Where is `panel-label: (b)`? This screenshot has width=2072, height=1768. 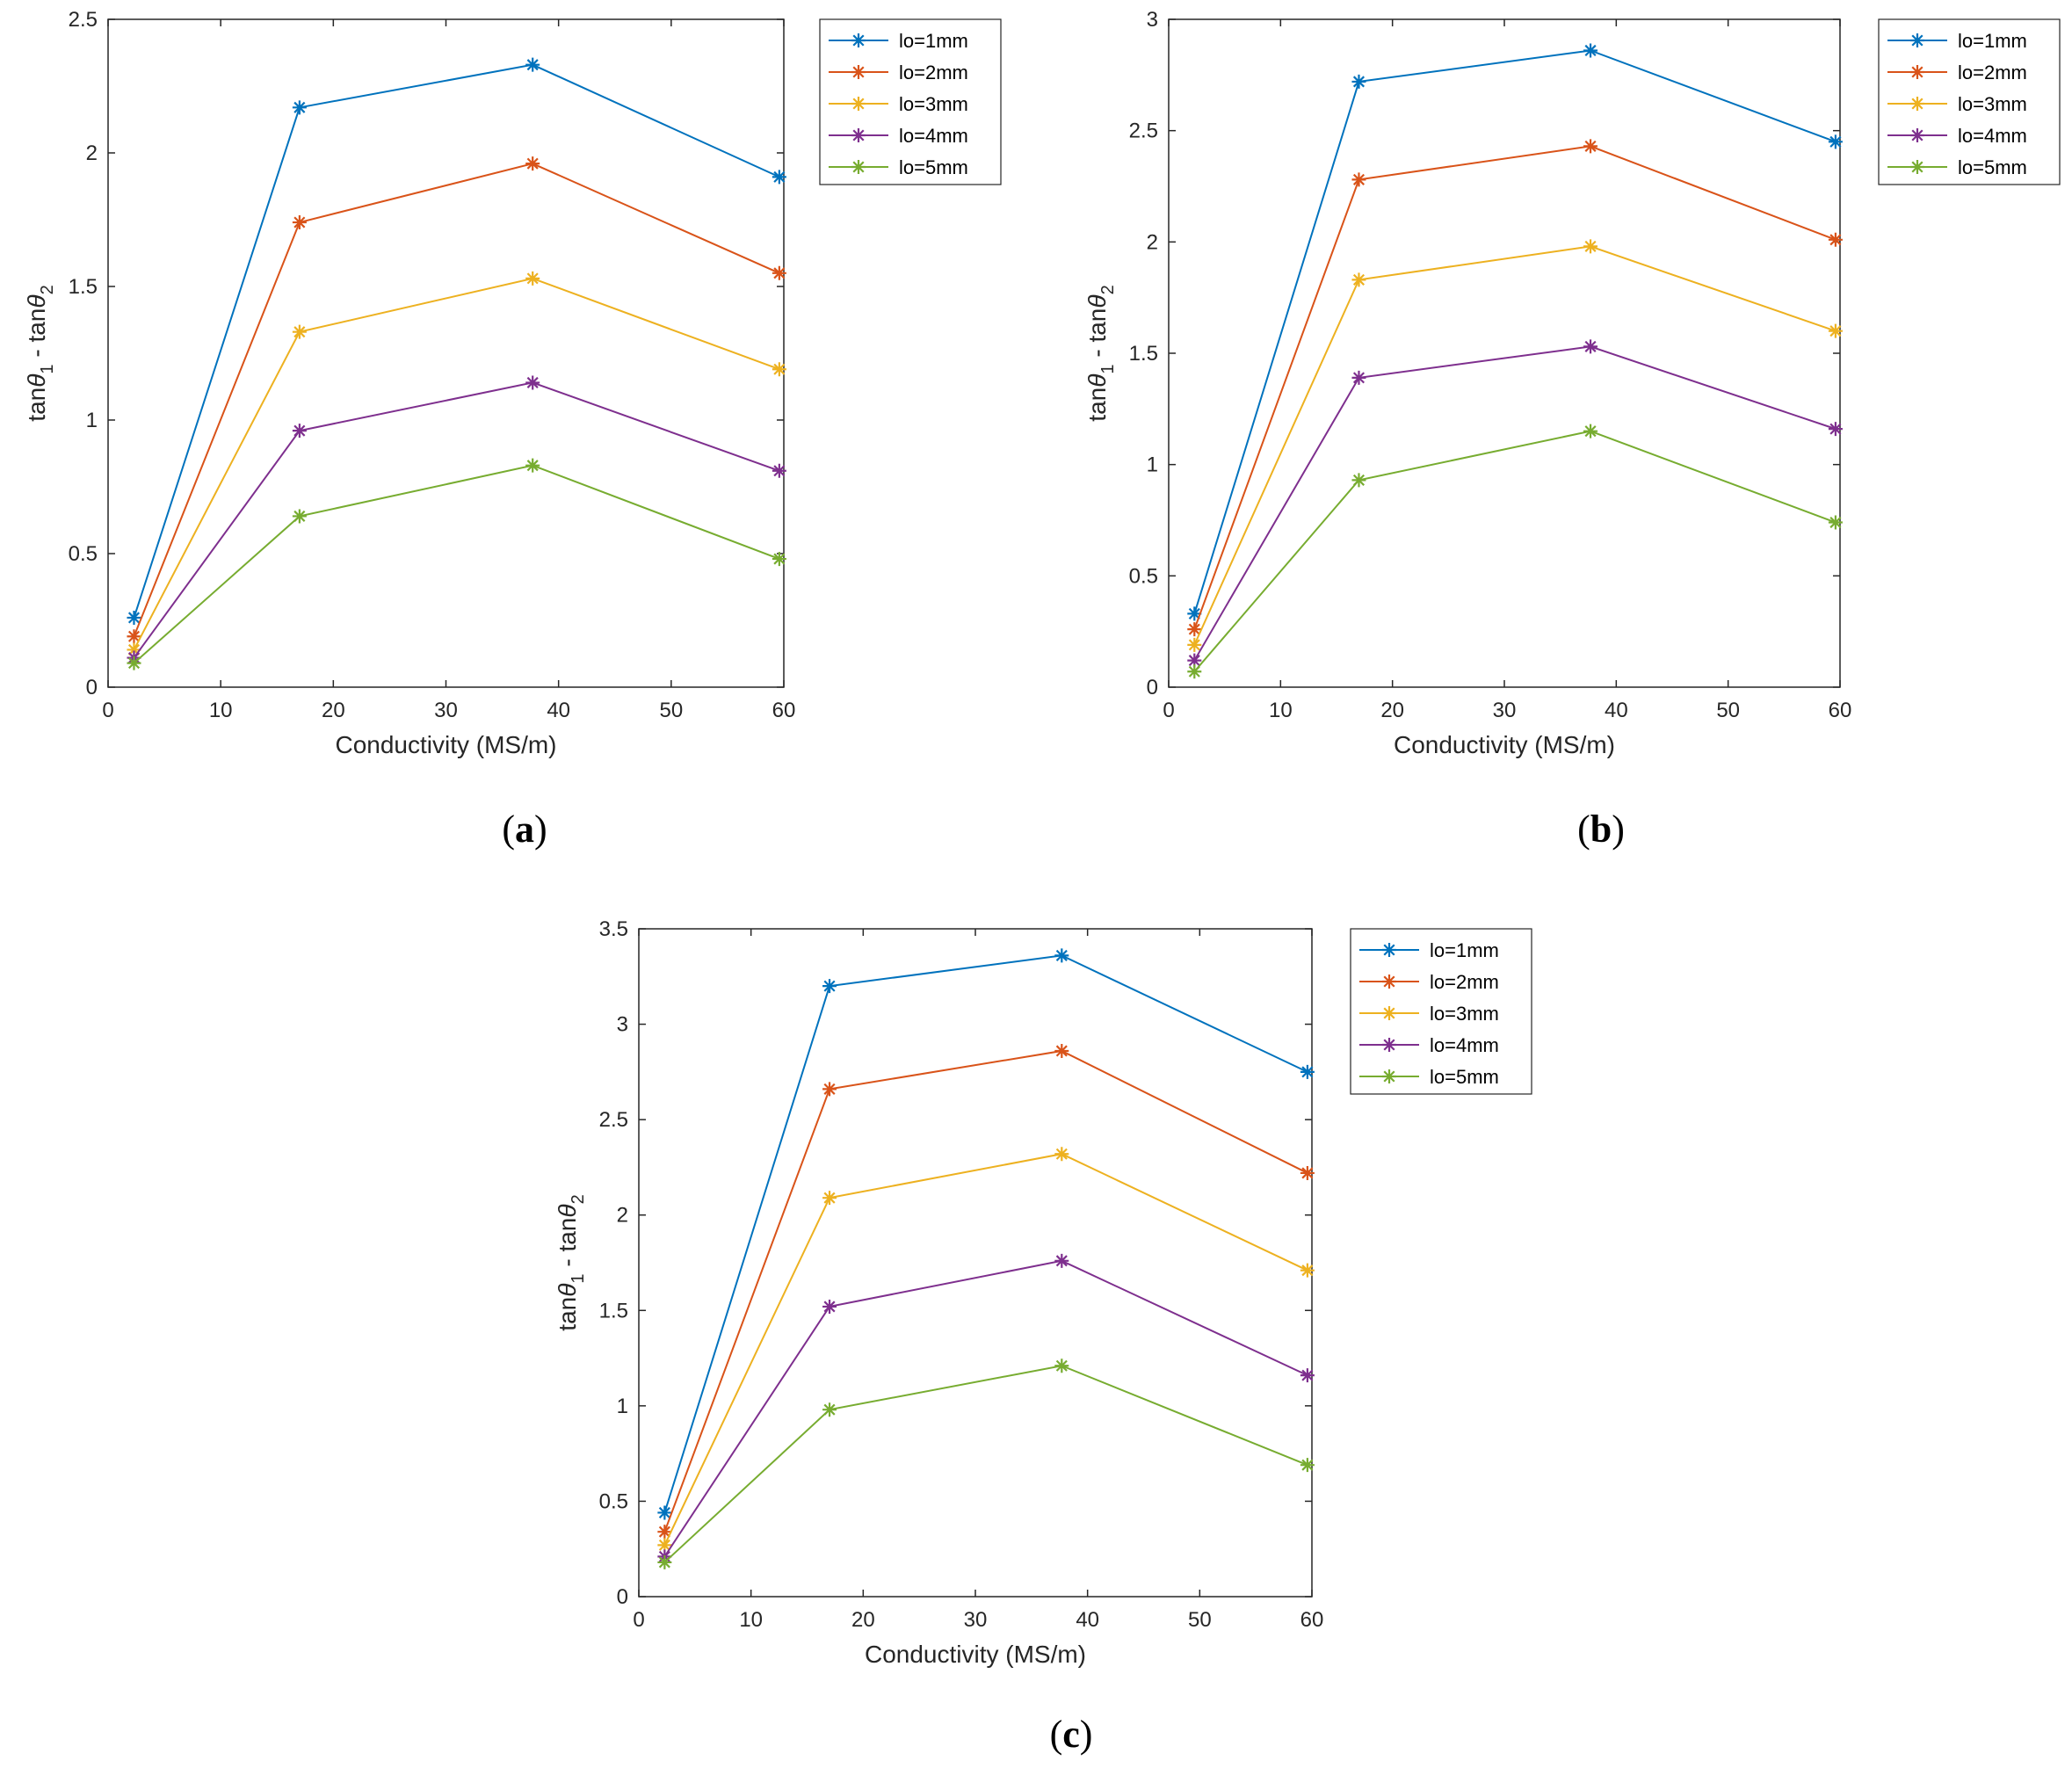 panel-label: (b) is located at coordinates (1601, 829).